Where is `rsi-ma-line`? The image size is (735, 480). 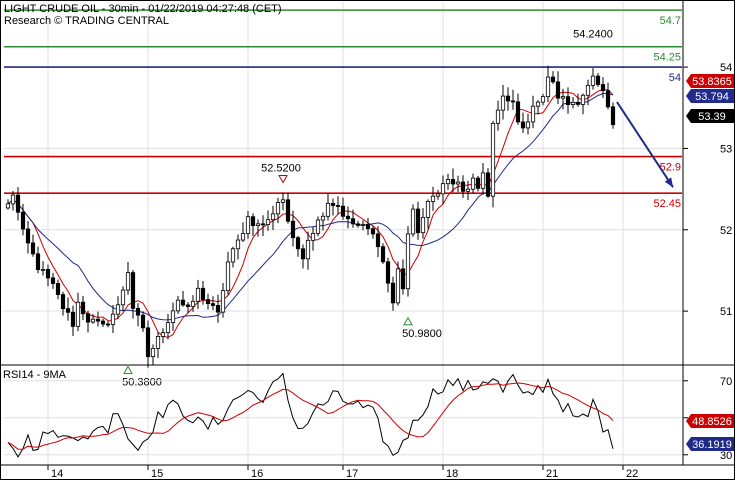 rsi-ma-line is located at coordinates (310, 416).